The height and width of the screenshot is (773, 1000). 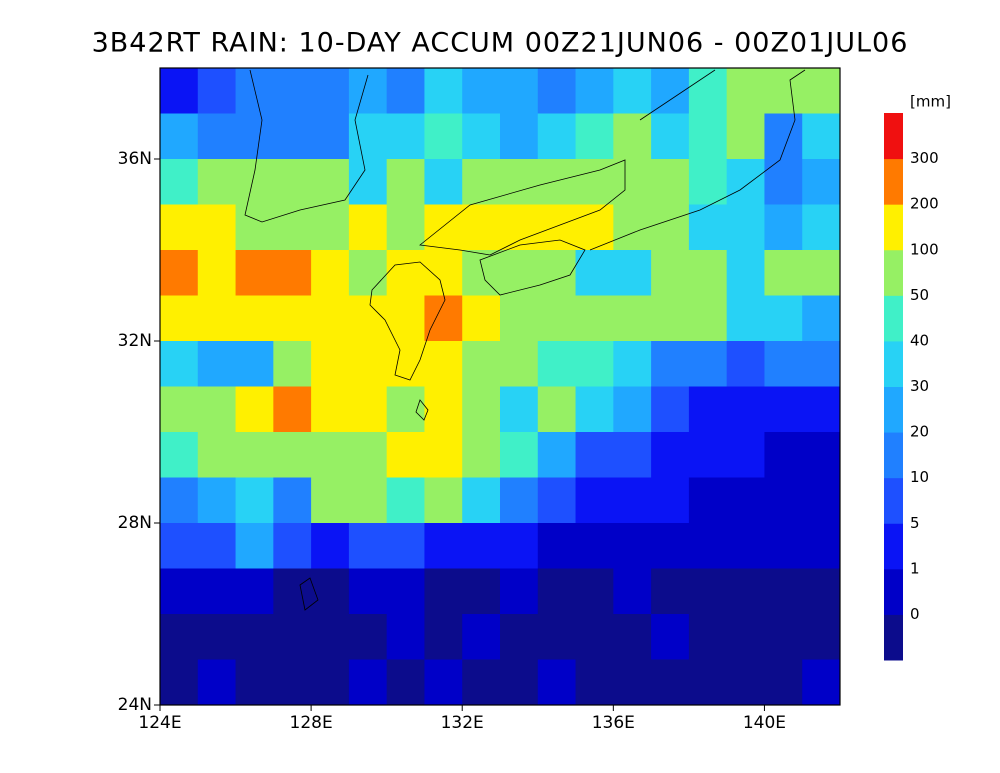 I want to click on y-tick-label: 36N, so click(x=135, y=159).